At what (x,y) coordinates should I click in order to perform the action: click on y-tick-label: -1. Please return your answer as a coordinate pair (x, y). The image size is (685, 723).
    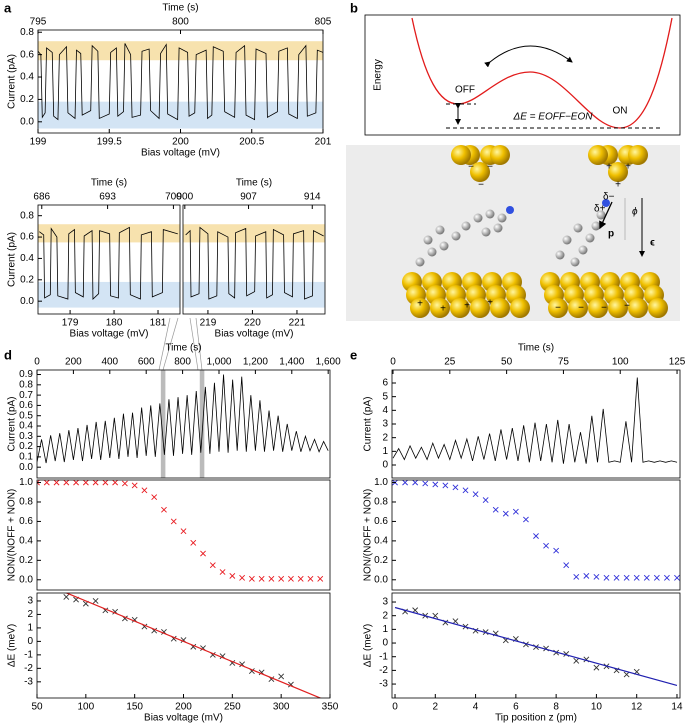
    Looking at the image, I should click on (28, 655).